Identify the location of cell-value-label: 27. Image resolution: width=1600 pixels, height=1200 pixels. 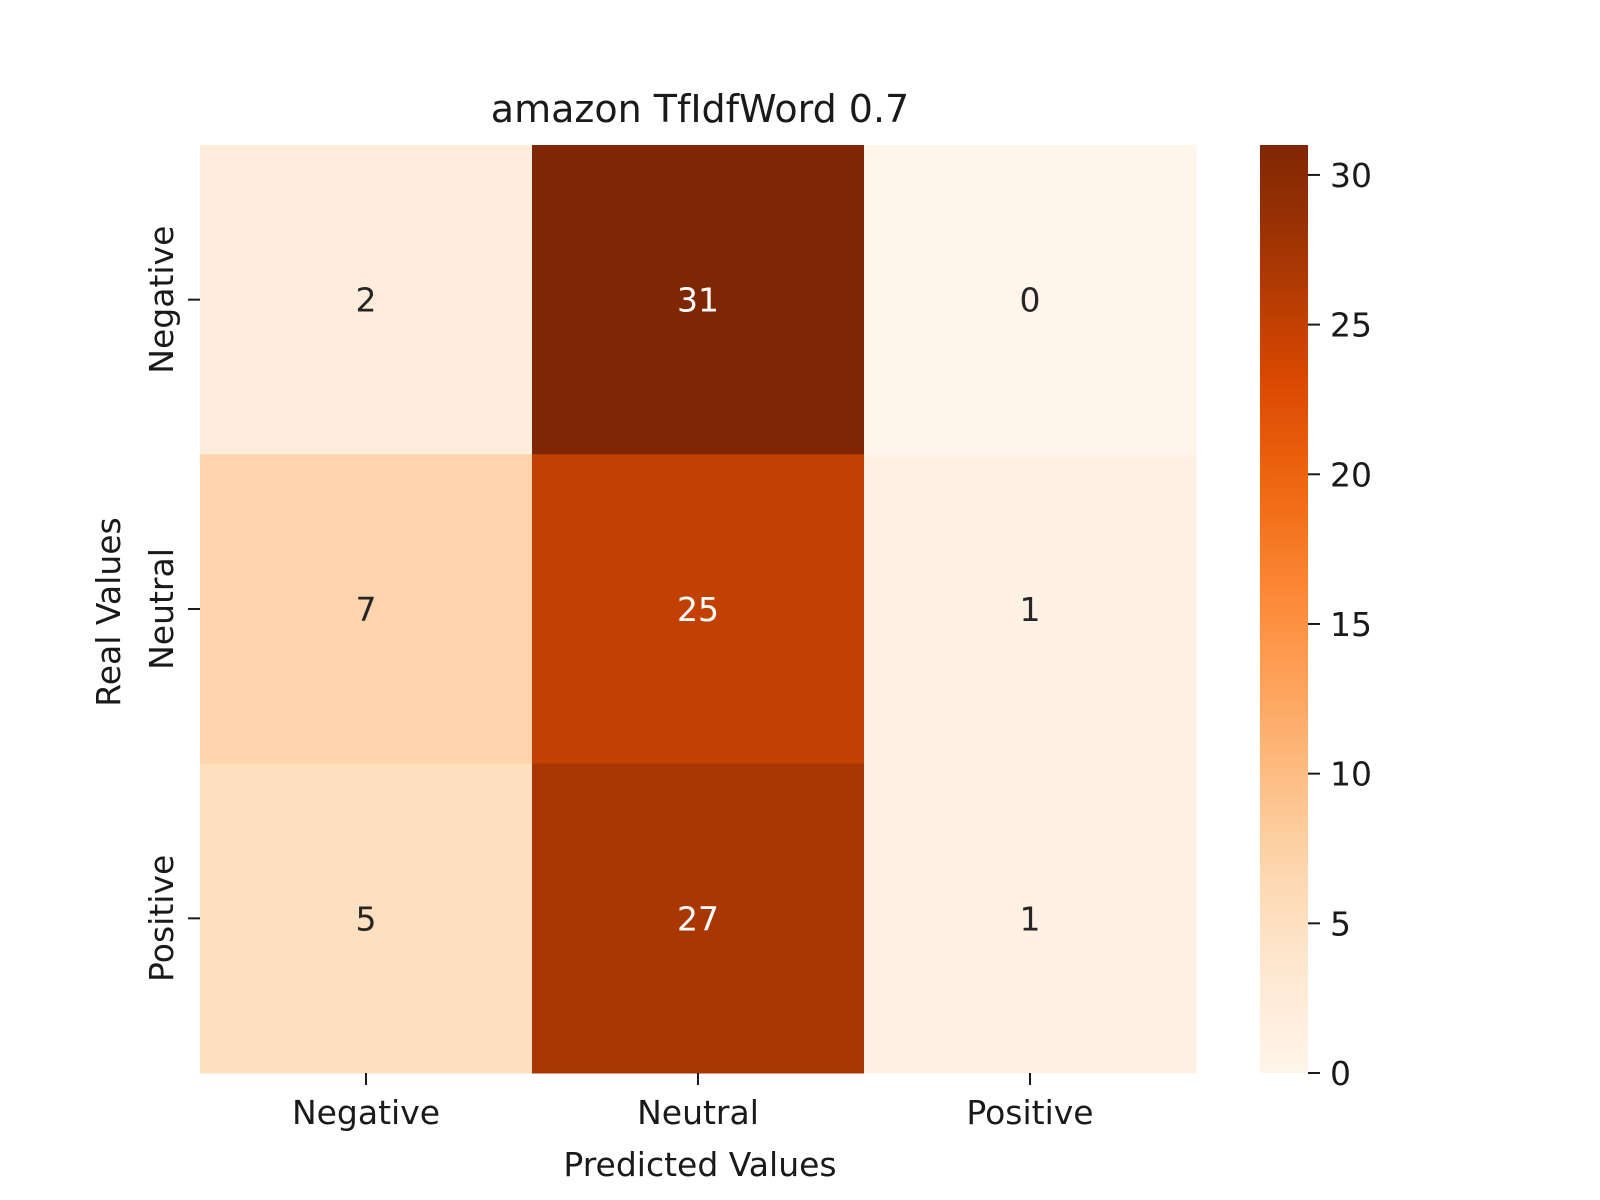
(698, 918).